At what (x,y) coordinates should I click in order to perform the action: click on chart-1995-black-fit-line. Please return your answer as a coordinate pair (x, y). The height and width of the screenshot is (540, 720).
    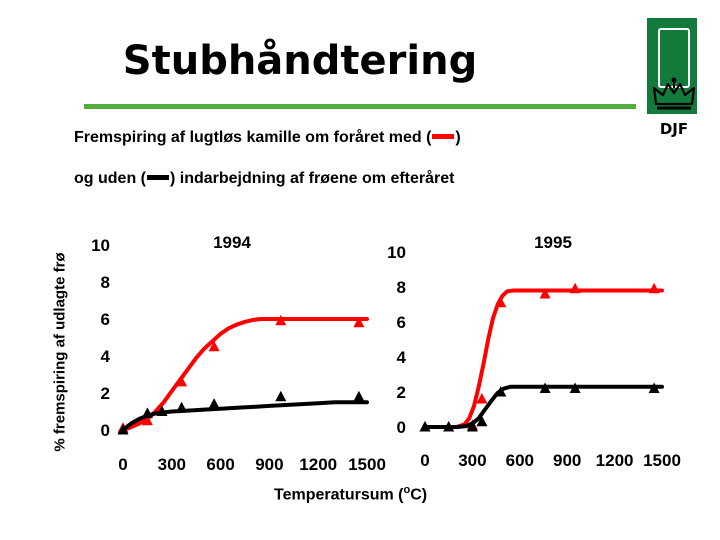
    Looking at the image, I should click on (543, 406).